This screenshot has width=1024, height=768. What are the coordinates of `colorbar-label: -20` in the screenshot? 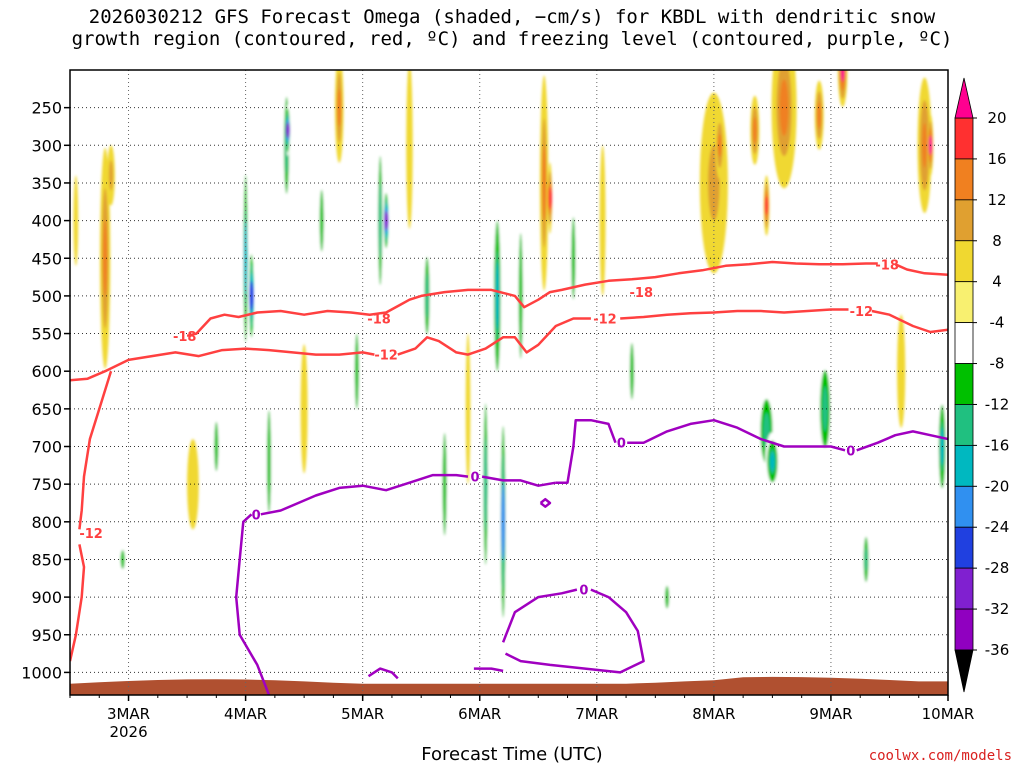 It's located at (997, 486).